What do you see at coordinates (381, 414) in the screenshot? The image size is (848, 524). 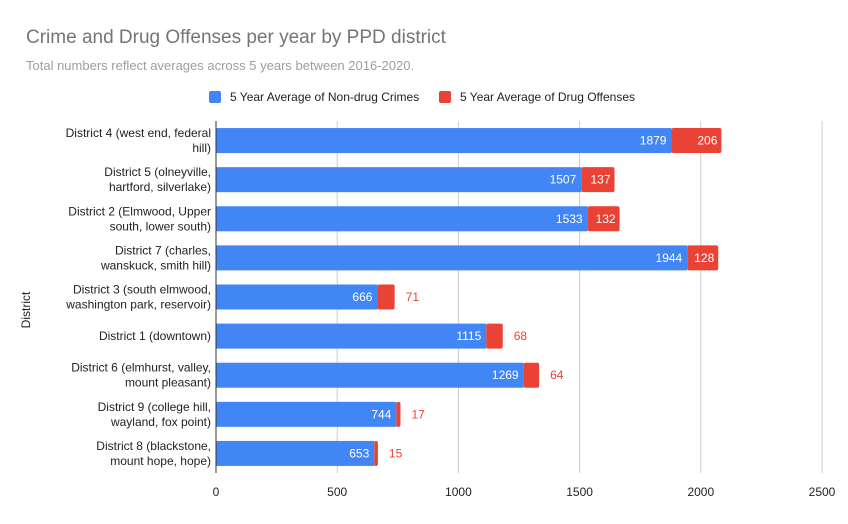 I see `data-label-non-drug: 744` at bounding box center [381, 414].